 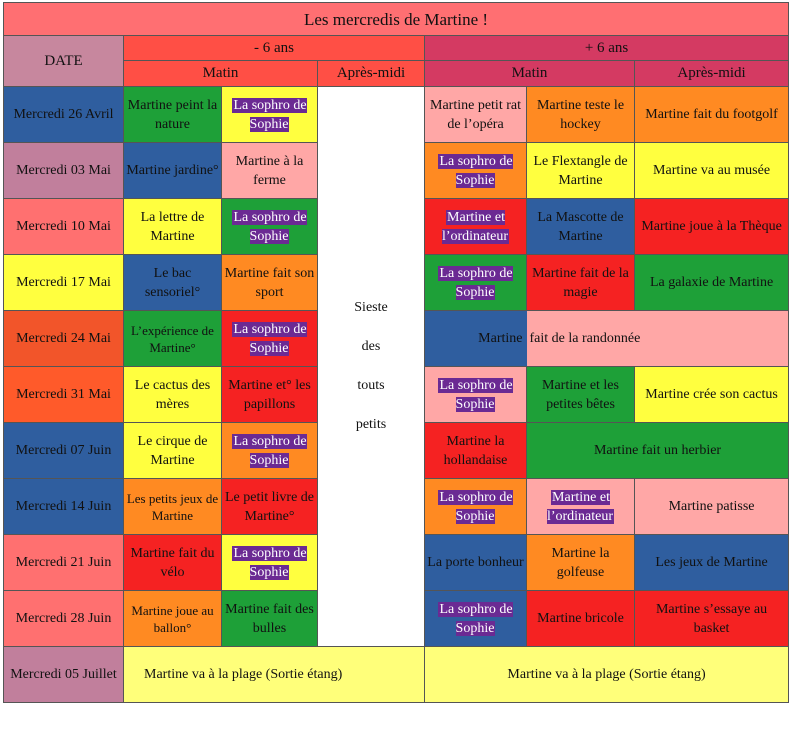 What do you see at coordinates (475, 450) in the screenshot?
I see `activity-cell: Martine la hollandaise` at bounding box center [475, 450].